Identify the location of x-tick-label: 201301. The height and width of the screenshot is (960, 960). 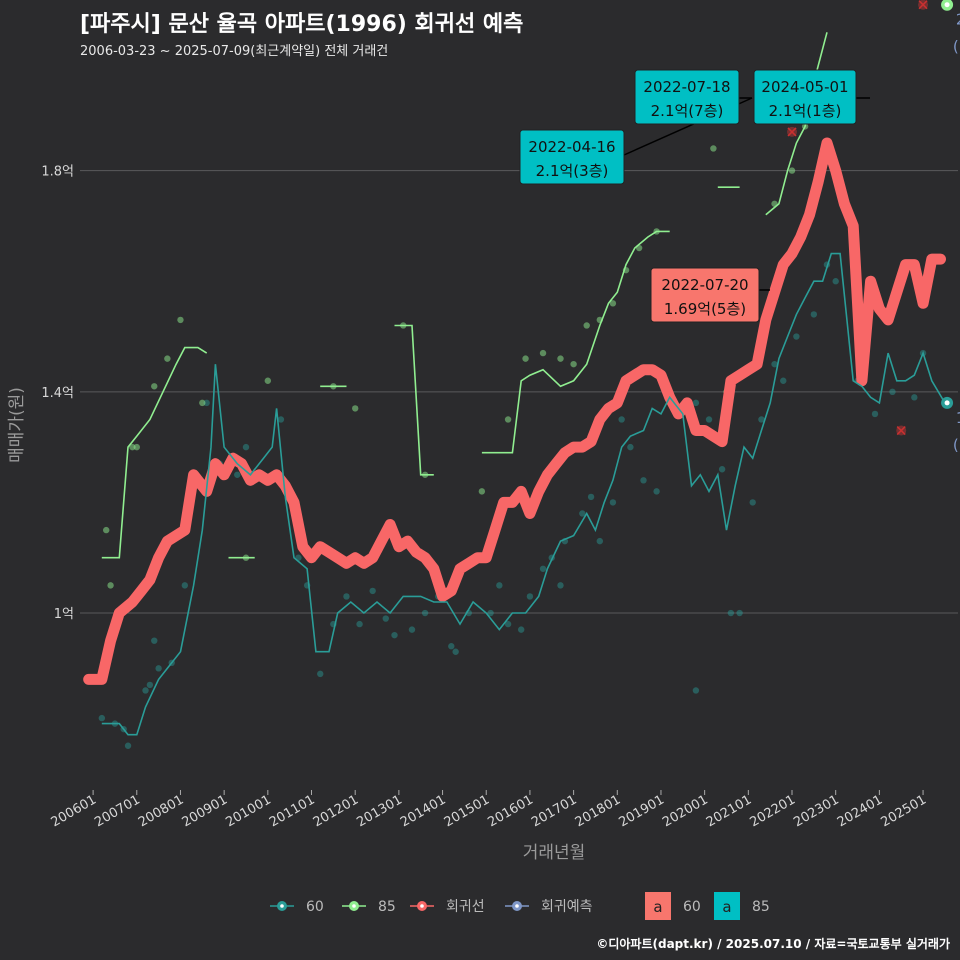
(379, 811).